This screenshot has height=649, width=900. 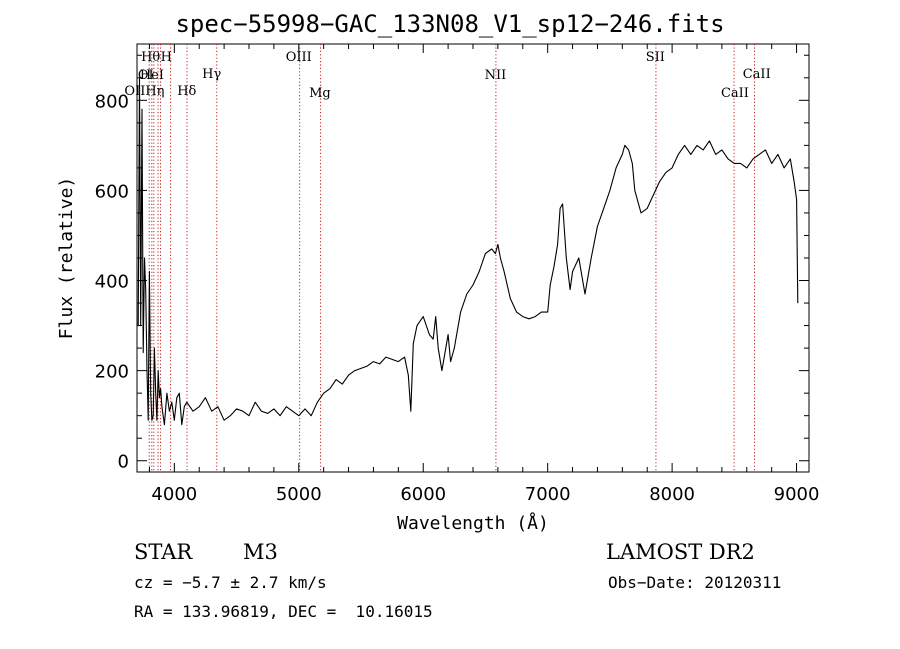 I want to click on line-label-o-iii: OIII, so click(x=299, y=57).